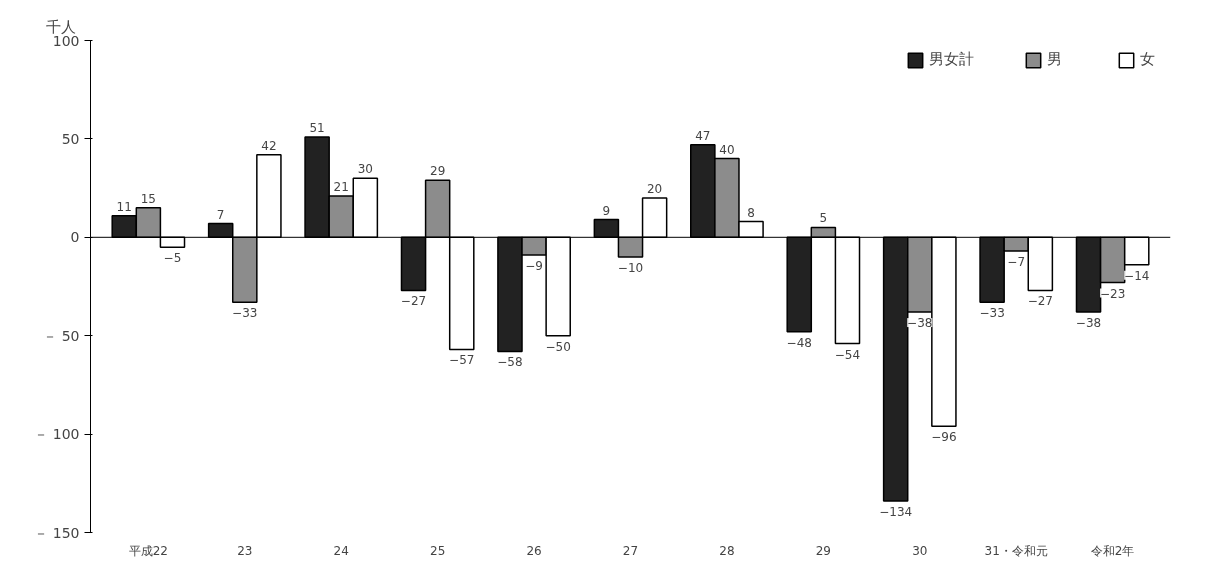  Describe the element at coordinates (75, 237) in the screenshot. I see `y-tick-label: 0` at that location.